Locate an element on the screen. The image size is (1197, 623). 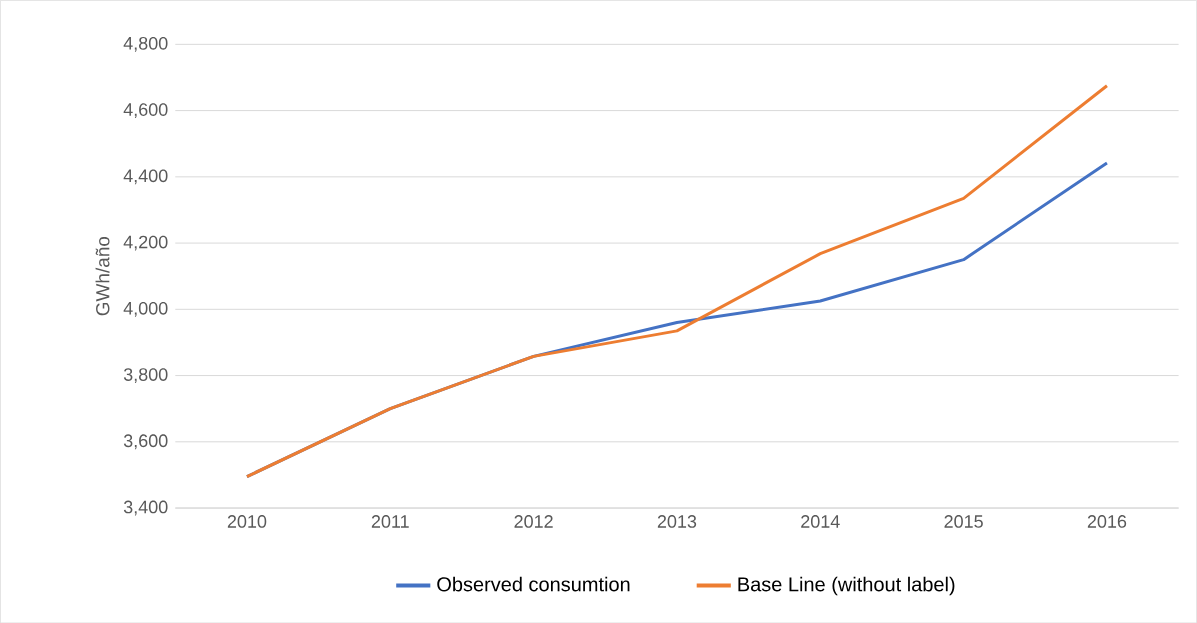
y-tick-label: 3,400 is located at coordinates (145, 508).